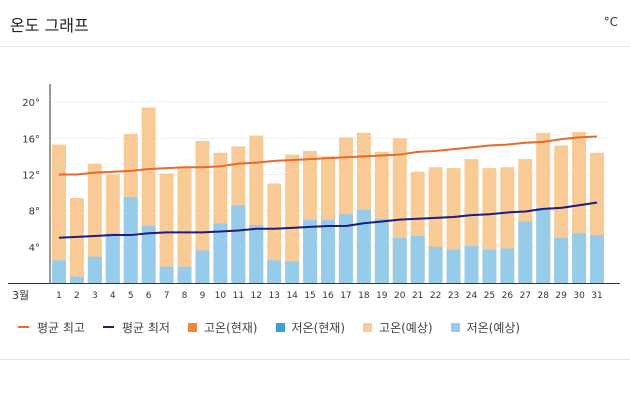  I want to click on legend: 평균 최고 평균 최저 고온(현재) 저온(현재) 고온(예상) 저온(예상), so click(278, 327).